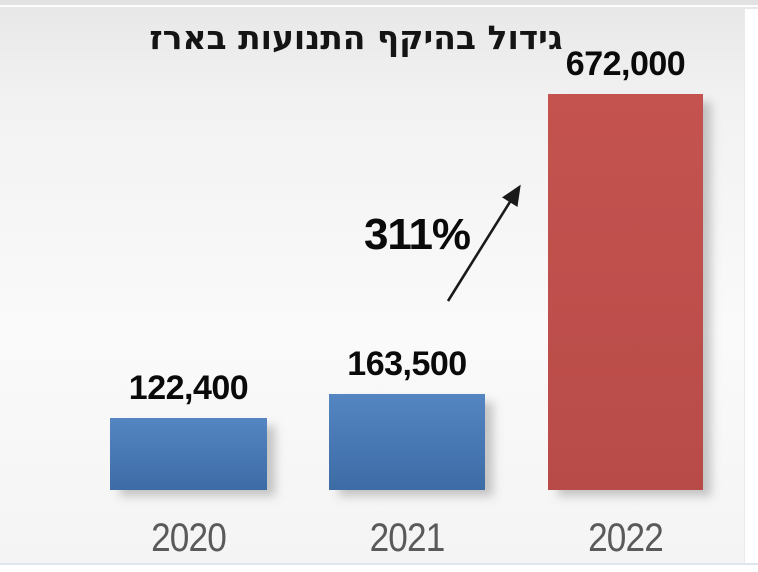 The height and width of the screenshot is (572, 758). Describe the element at coordinates (483, 243) in the screenshot. I see `growth-arrow-icon` at that location.